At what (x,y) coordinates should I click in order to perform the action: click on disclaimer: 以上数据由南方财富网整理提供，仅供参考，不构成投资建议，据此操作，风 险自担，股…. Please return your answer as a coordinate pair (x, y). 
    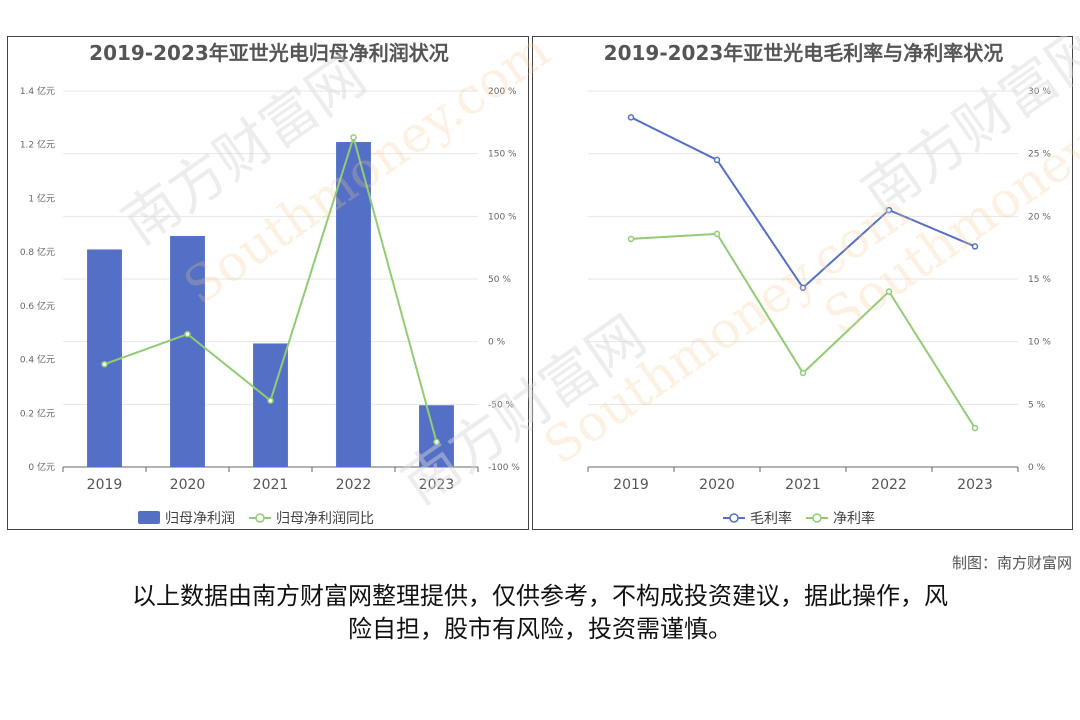
    Looking at the image, I should click on (540, 613).